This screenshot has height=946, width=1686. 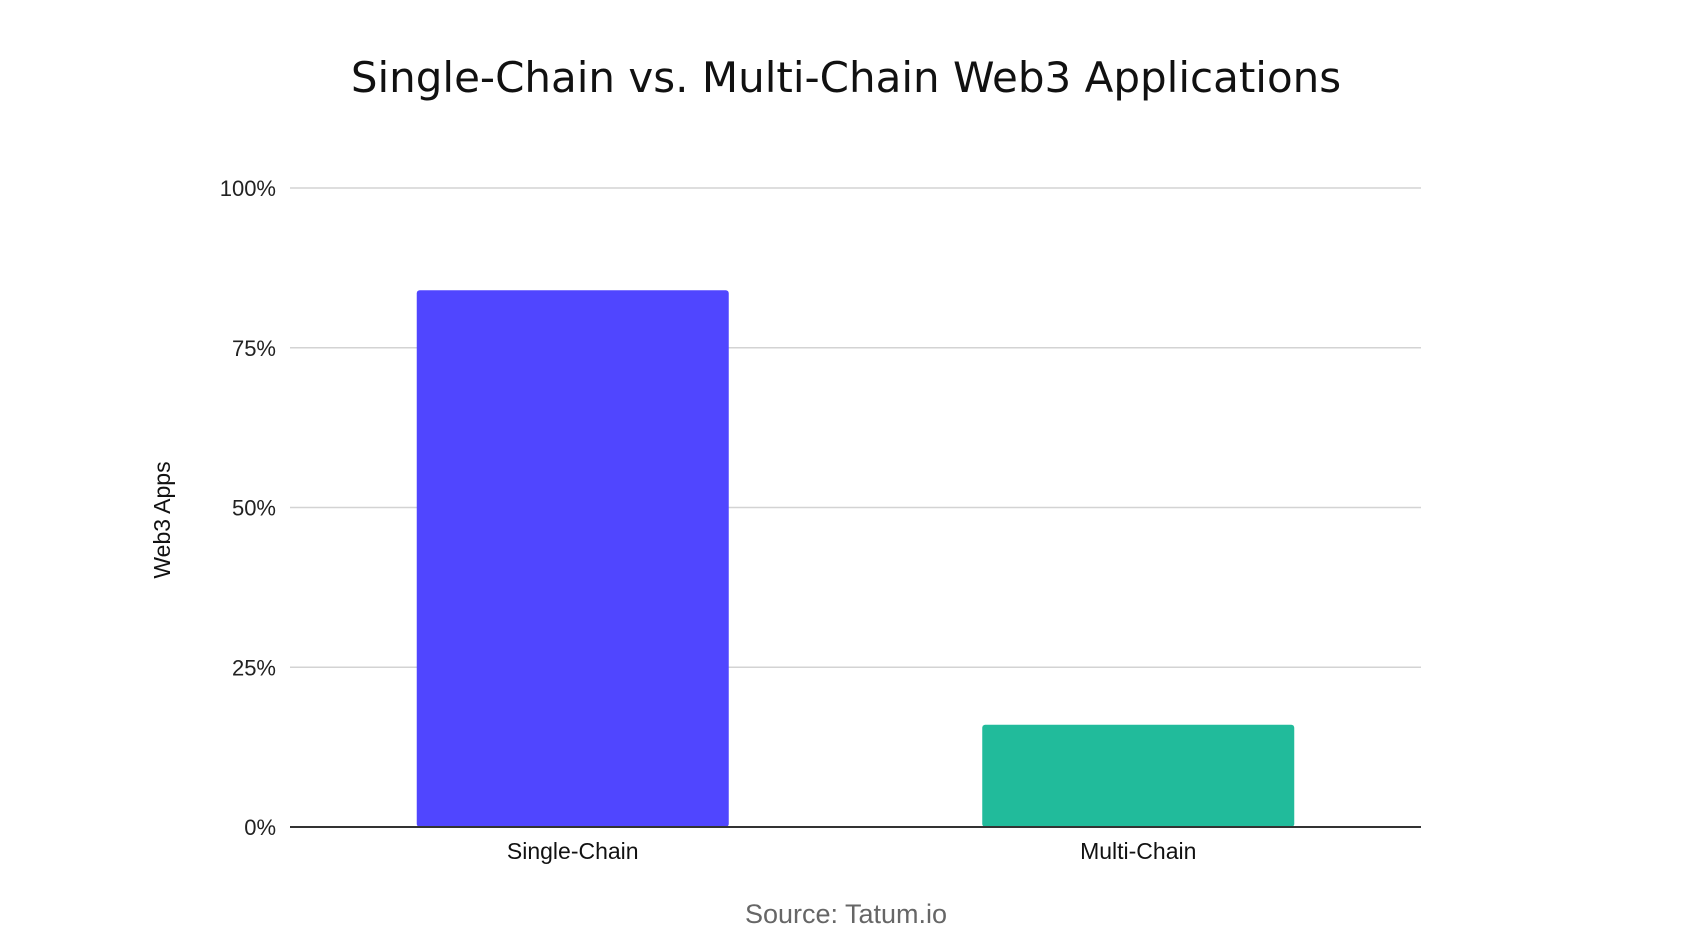 I want to click on y-tick-label: 25%, so click(x=254, y=667).